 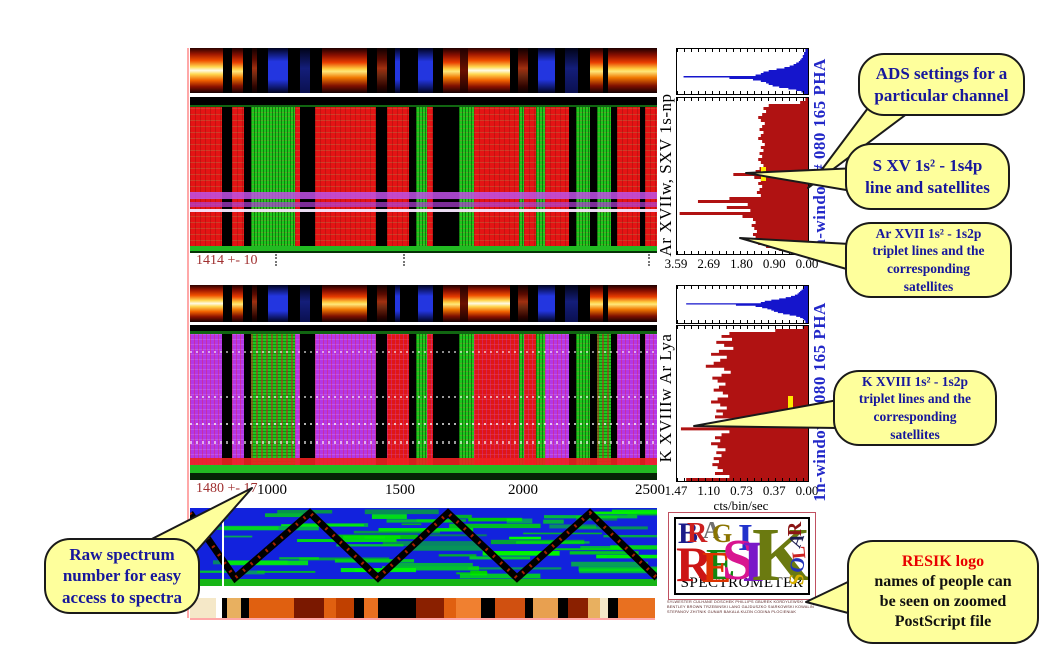 What do you see at coordinates (781, 556) in the screenshot?
I see `logo-letter-K: K` at bounding box center [781, 556].